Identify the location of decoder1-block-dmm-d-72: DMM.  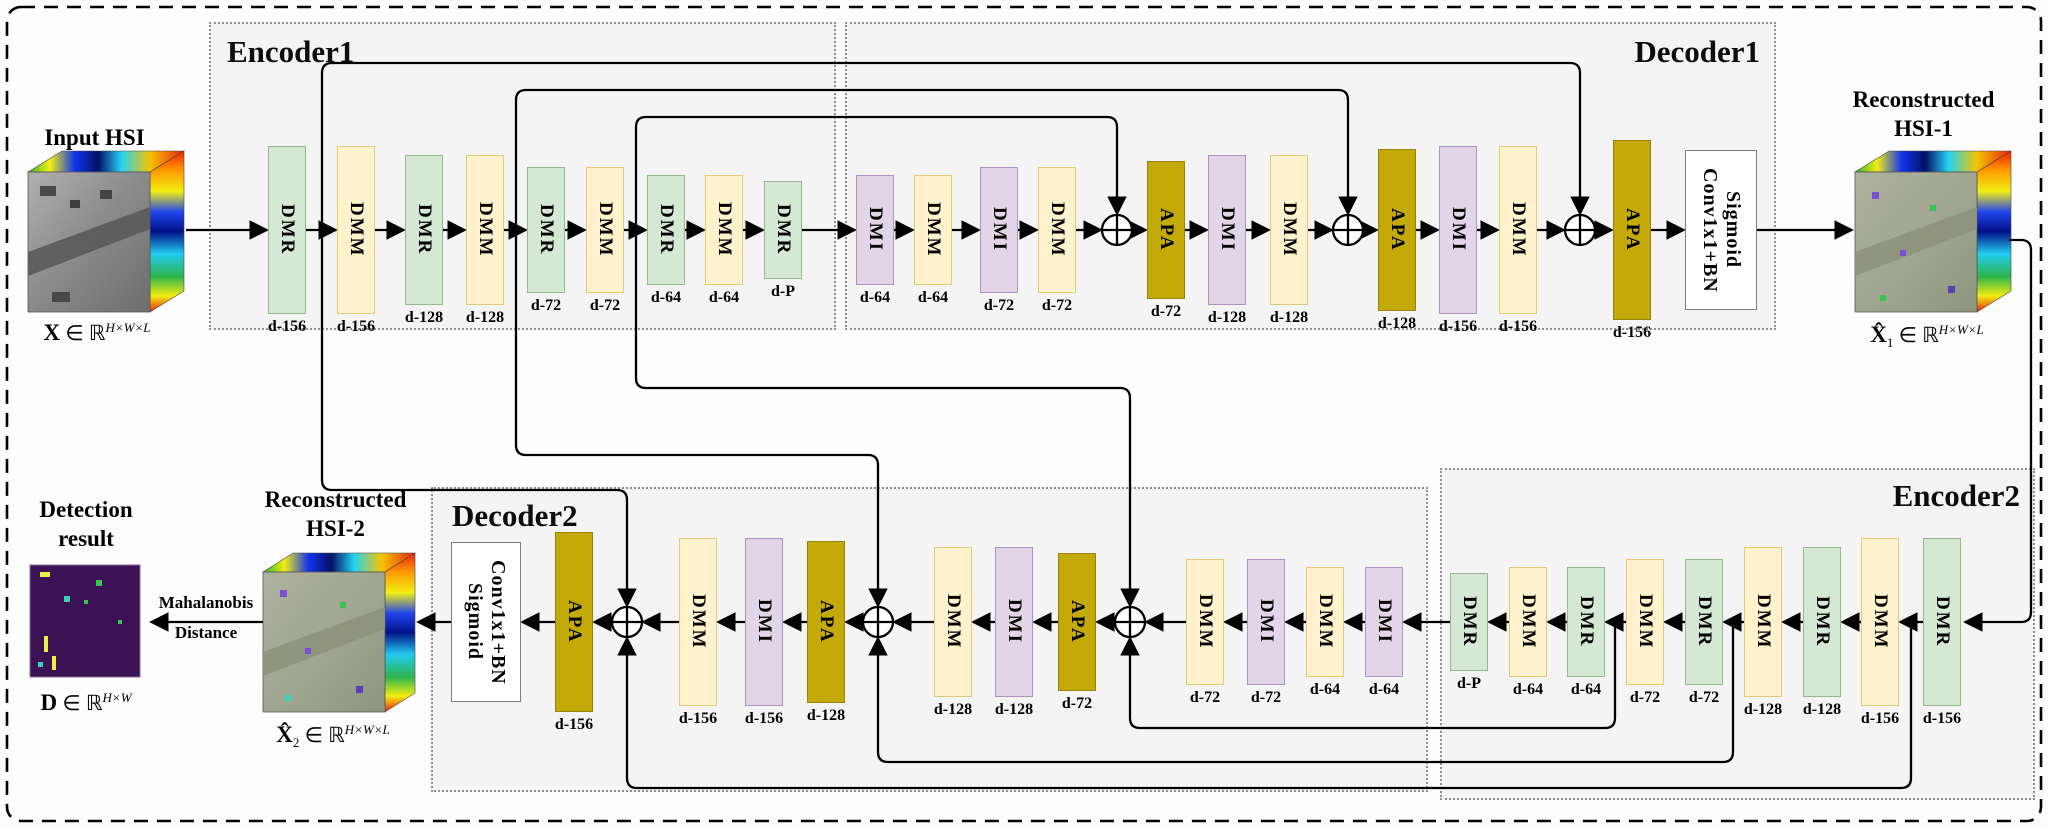
(1057, 230).